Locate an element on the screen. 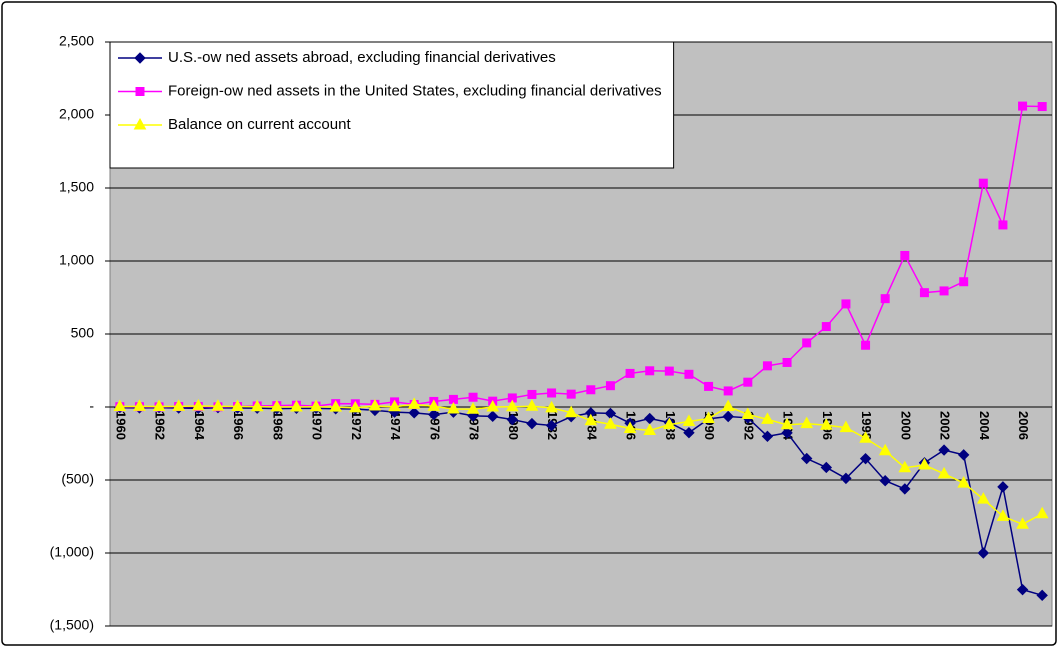 Image resolution: width=1059 pixels, height=653 pixels. x-tick-label: 1970 is located at coordinates (317, 425).